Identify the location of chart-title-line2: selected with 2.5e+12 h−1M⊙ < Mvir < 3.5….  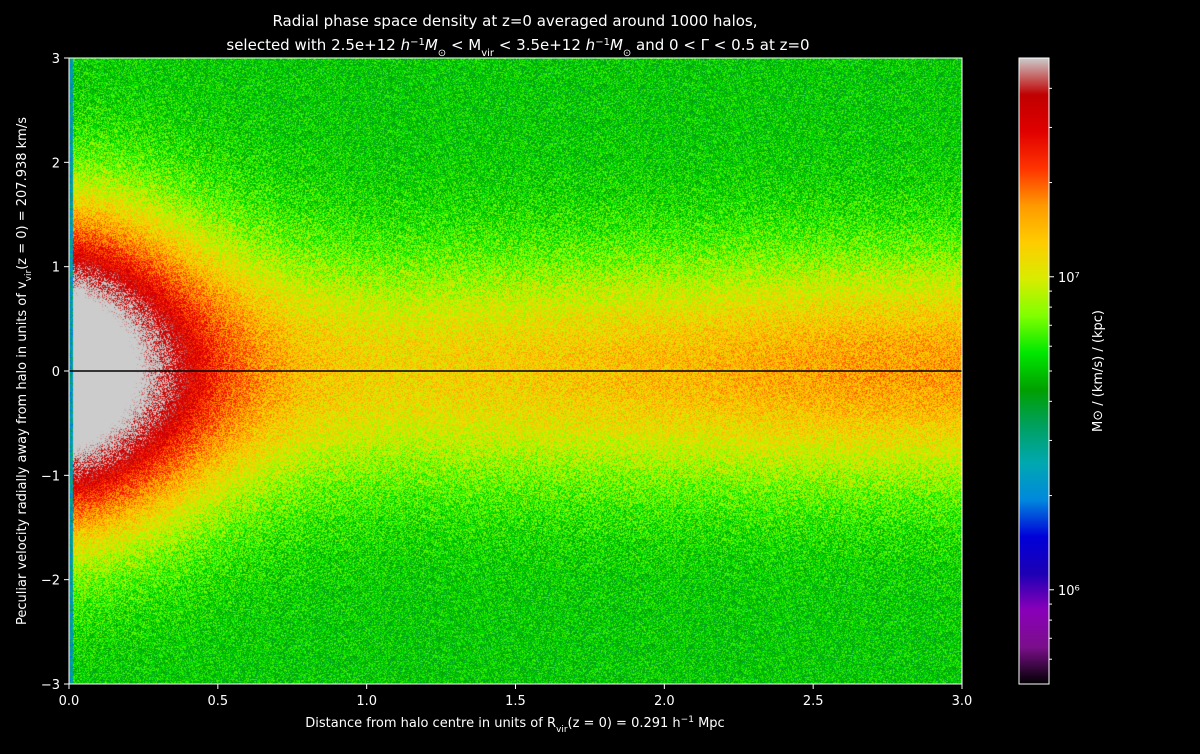
(517, 47).